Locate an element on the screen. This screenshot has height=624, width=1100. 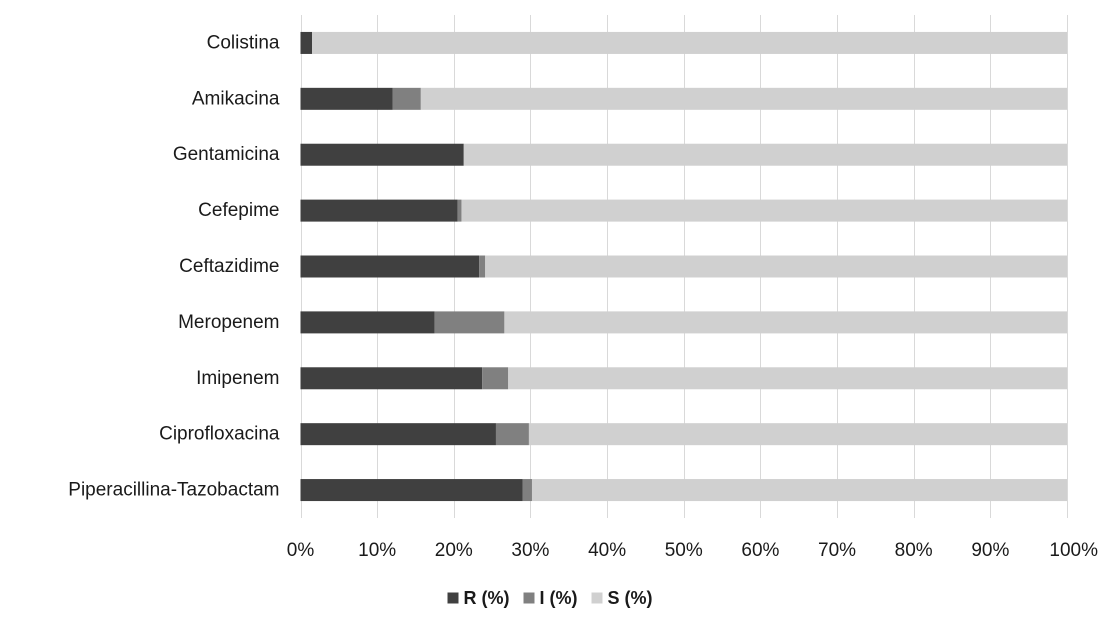
category-label: Imipenem is located at coordinates (237, 378).